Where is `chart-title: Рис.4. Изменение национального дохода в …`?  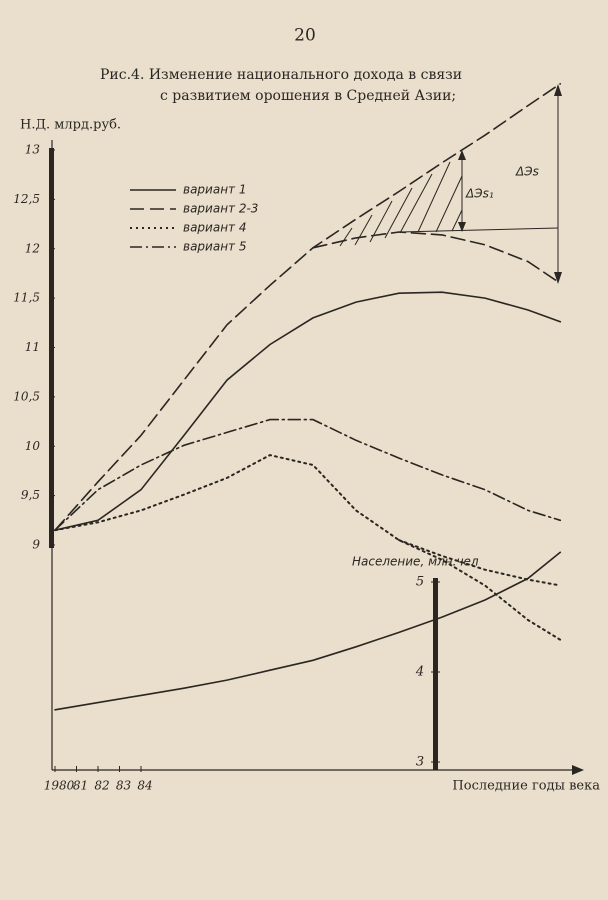
chart-title: Рис.4. Изменение национального дохода в … is located at coordinates (281, 75).